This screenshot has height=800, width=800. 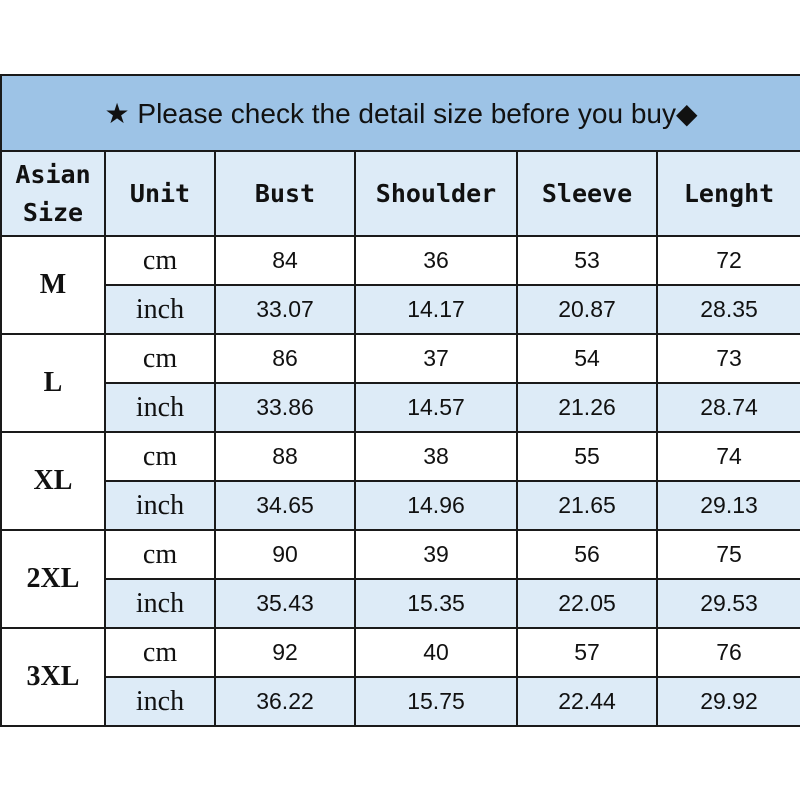 I want to click on column-header: Shoulder, so click(x=436, y=193).